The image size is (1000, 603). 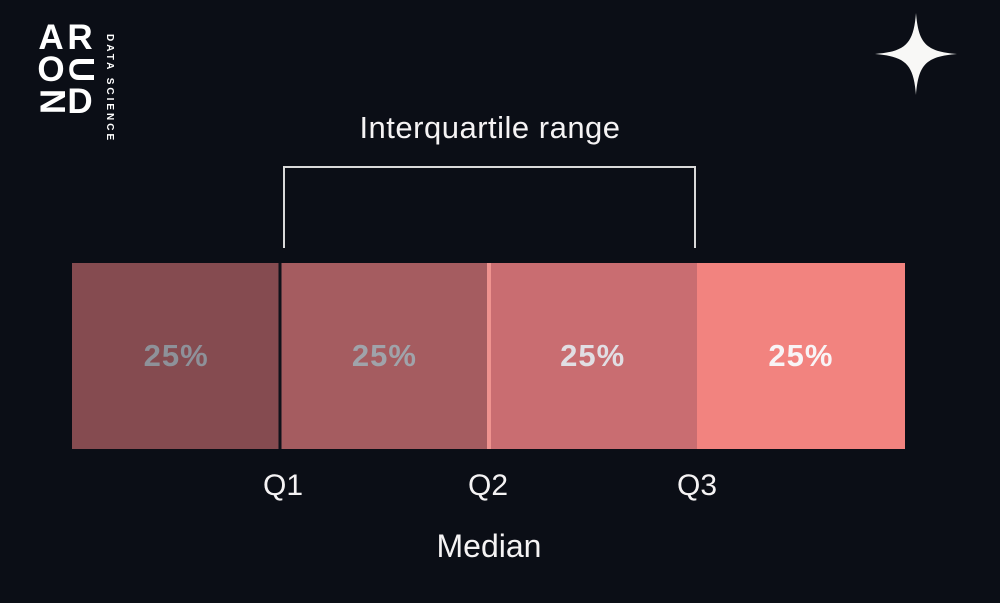 I want to click on logo-row: N D, so click(x=63, y=101).